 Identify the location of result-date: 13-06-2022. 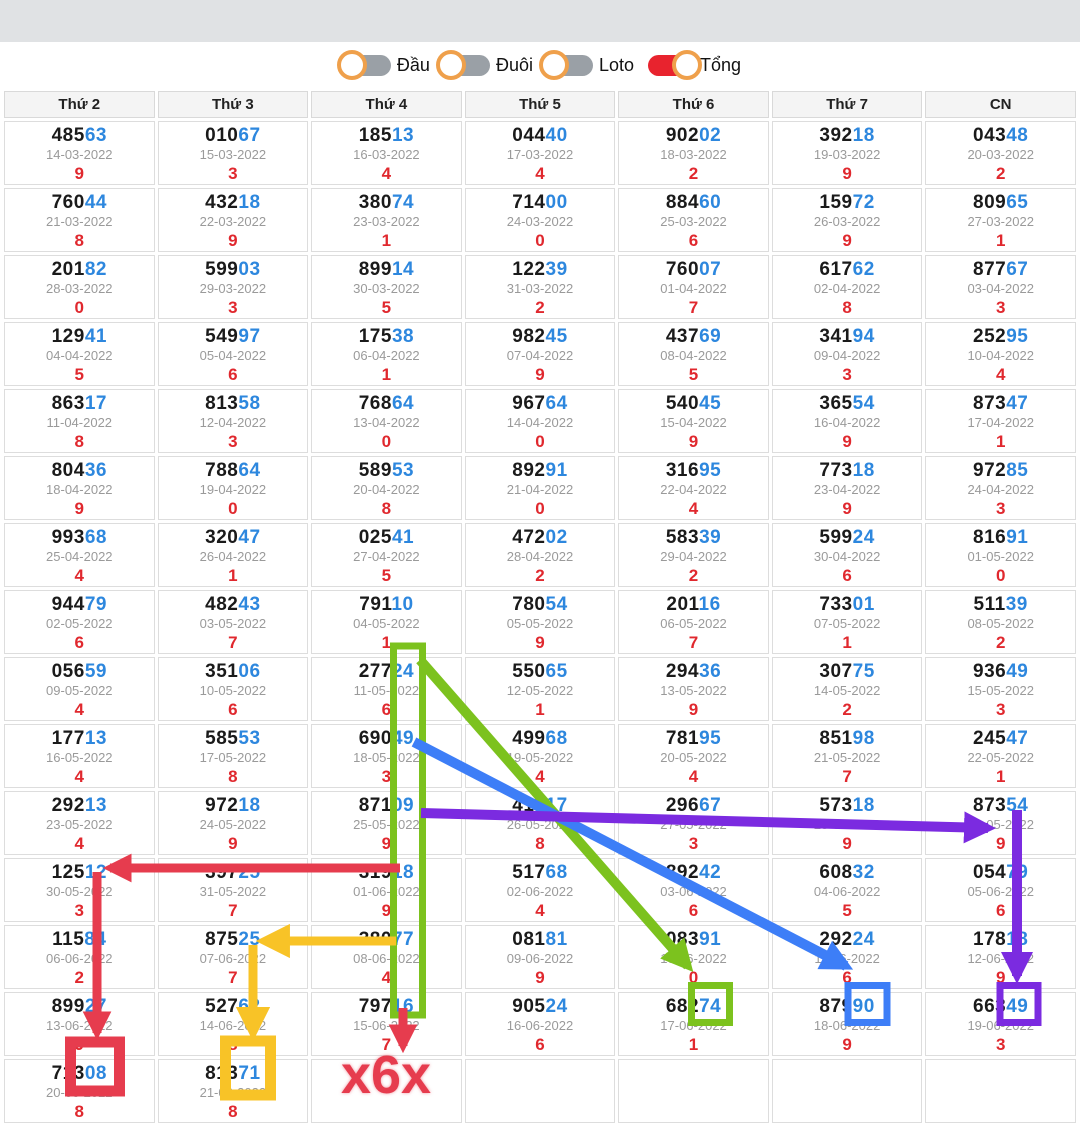
(79, 1025).